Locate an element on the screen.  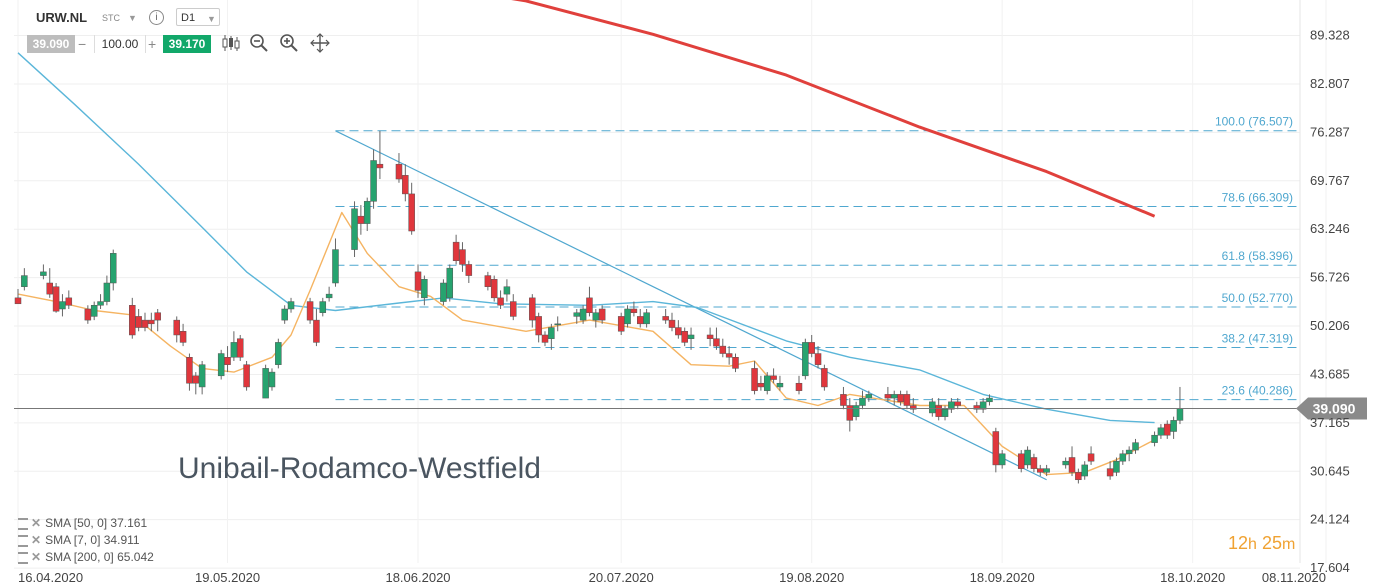
symbol-label: URW.NL is located at coordinates (61, 17).